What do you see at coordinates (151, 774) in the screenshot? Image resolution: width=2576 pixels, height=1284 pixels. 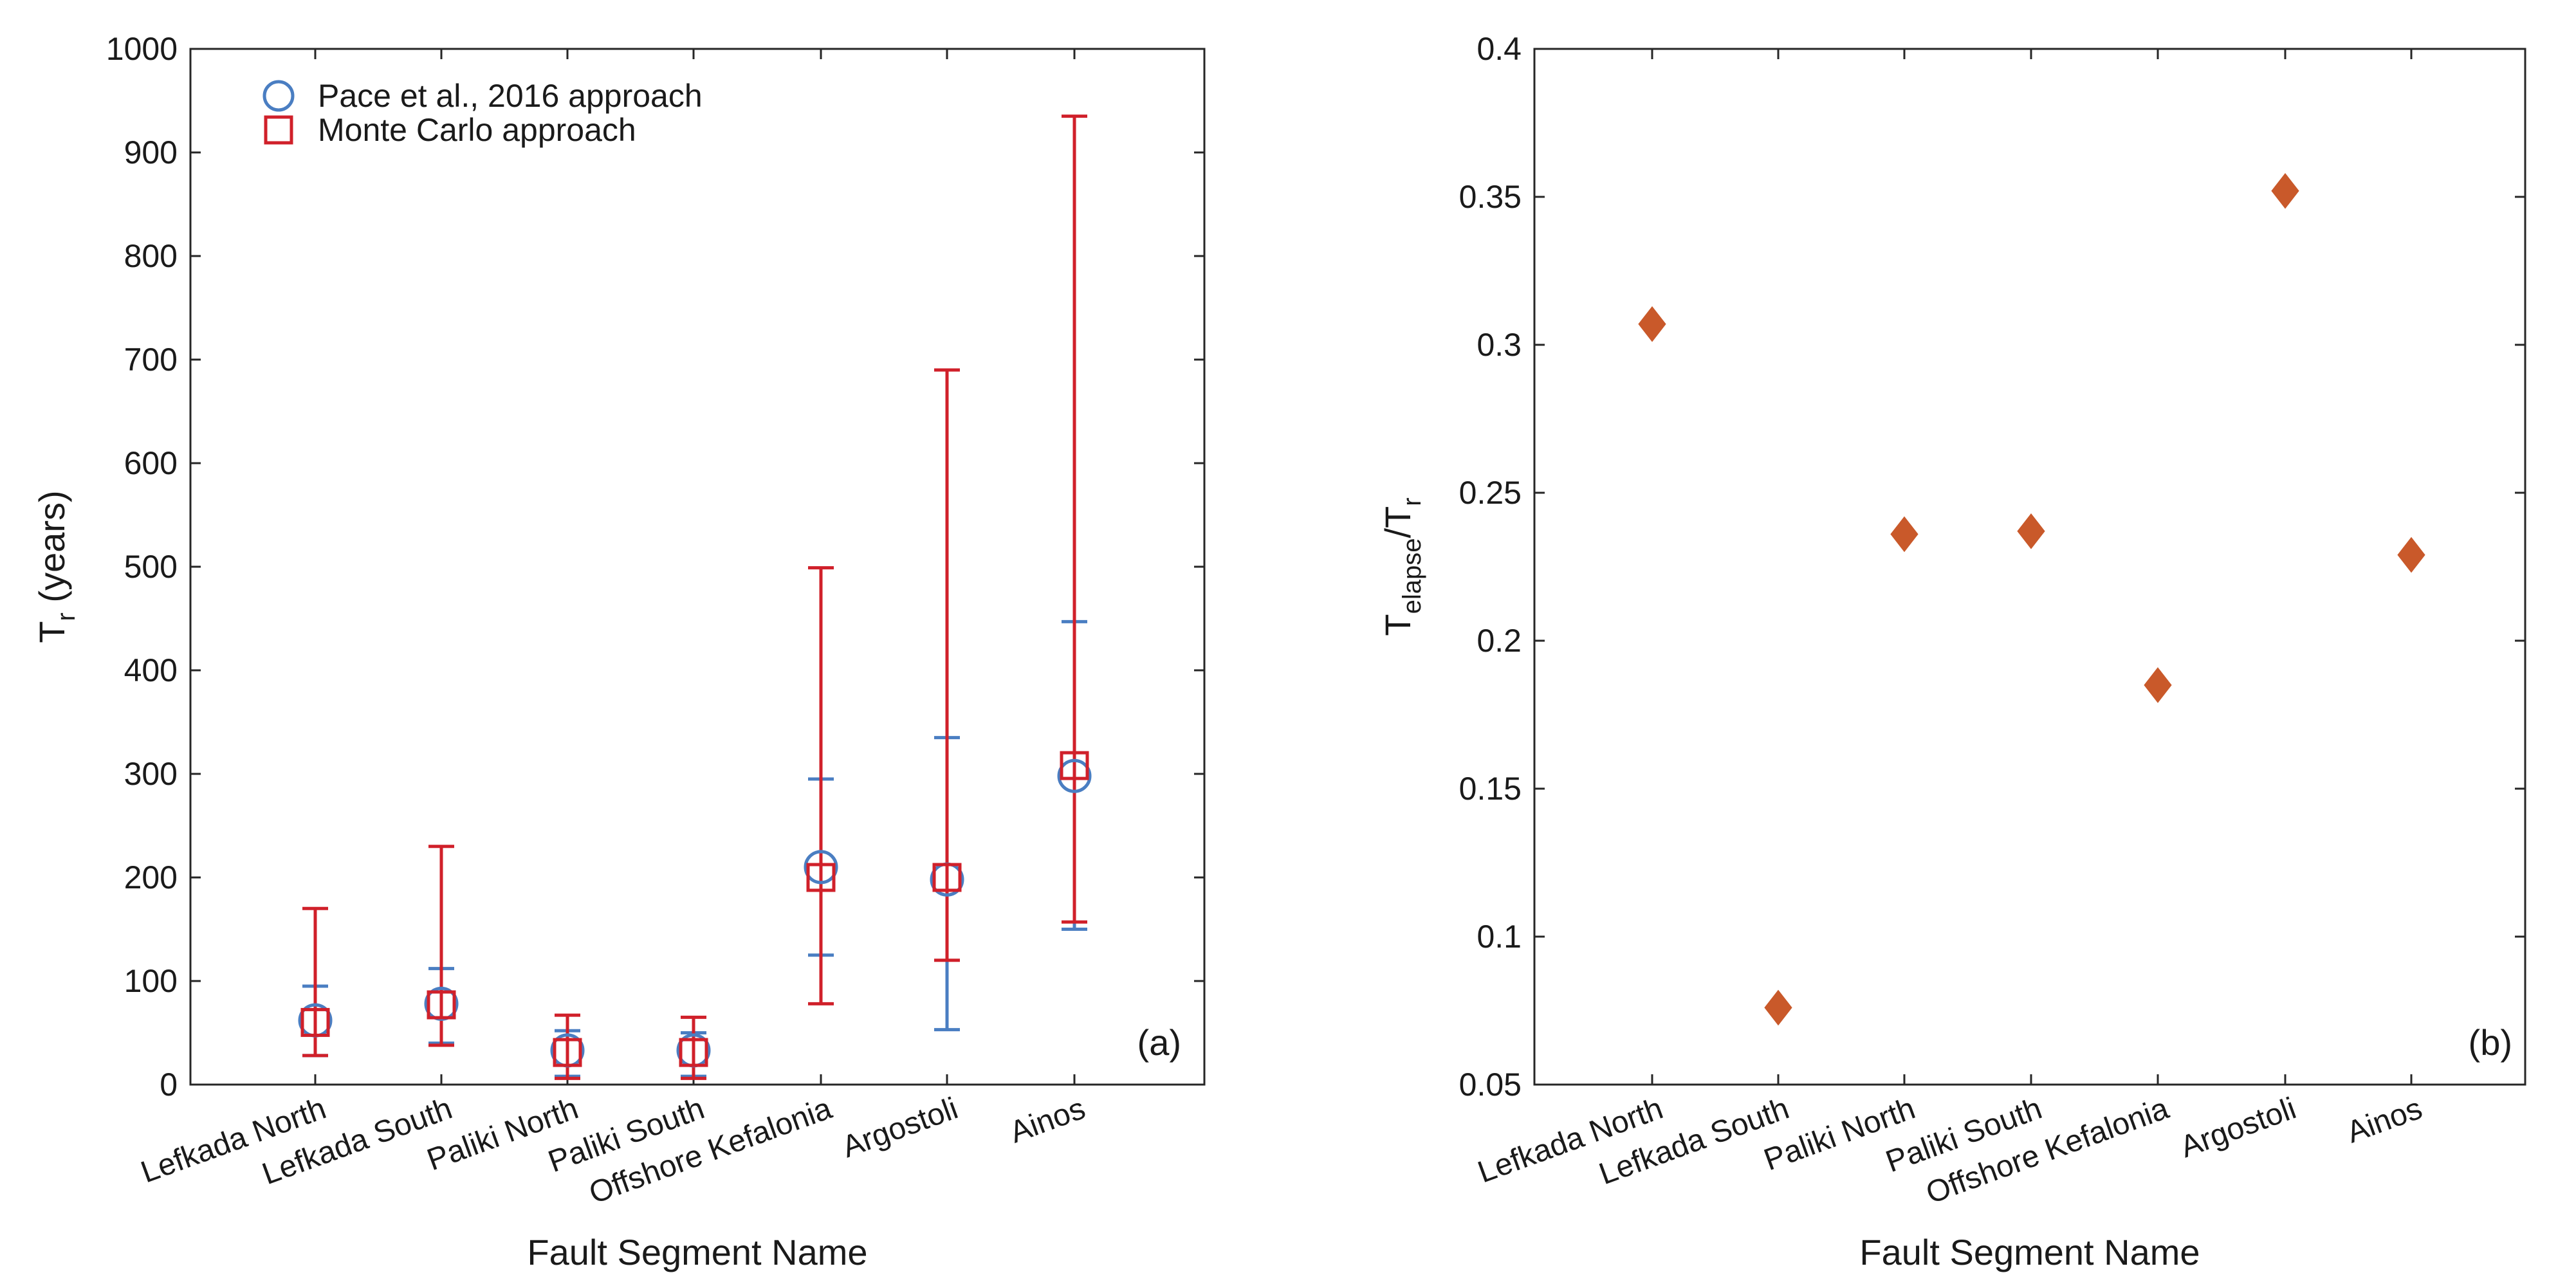 I see `panel-a-y-tick-label: 300` at bounding box center [151, 774].